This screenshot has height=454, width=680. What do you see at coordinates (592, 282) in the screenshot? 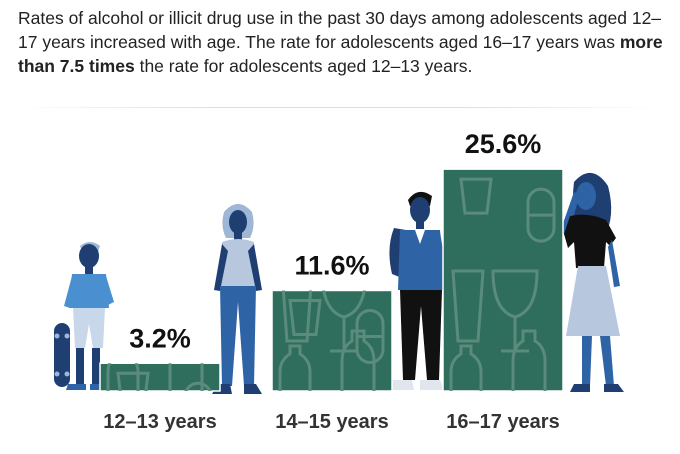
I see `girl-black-shirt-figure` at bounding box center [592, 282].